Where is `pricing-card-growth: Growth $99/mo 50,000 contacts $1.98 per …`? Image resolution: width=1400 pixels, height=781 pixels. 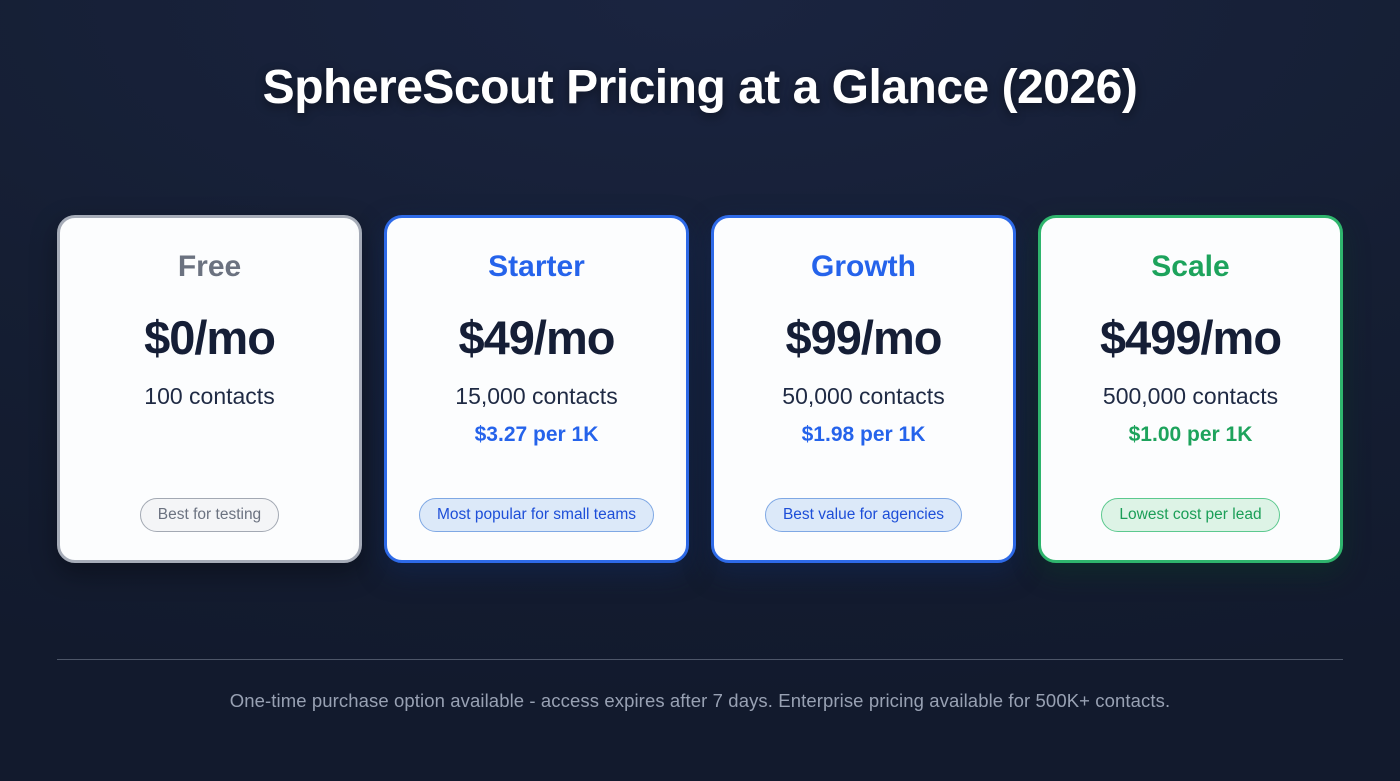 pricing-card-growth: Growth $99/mo 50,000 contacts $1.98 per … is located at coordinates (863, 389).